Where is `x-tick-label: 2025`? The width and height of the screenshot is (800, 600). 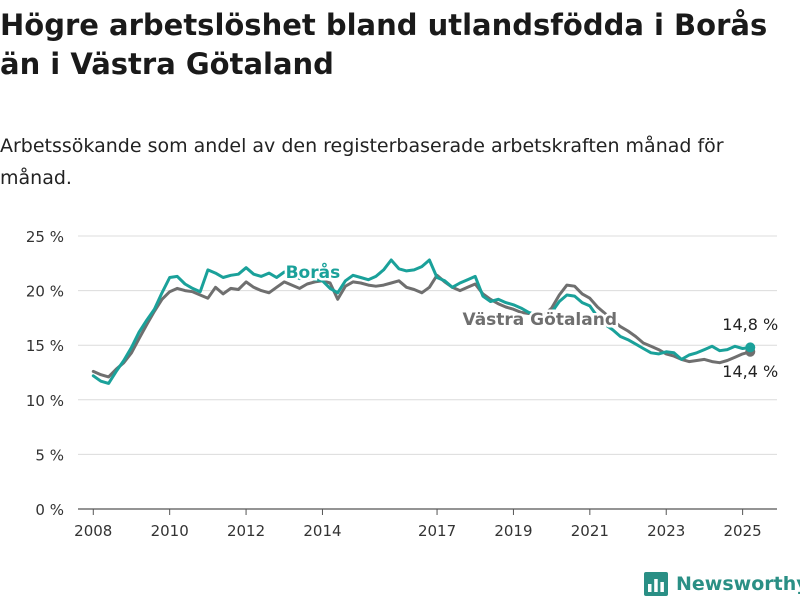 x-tick-label: 2025 is located at coordinates (743, 531).